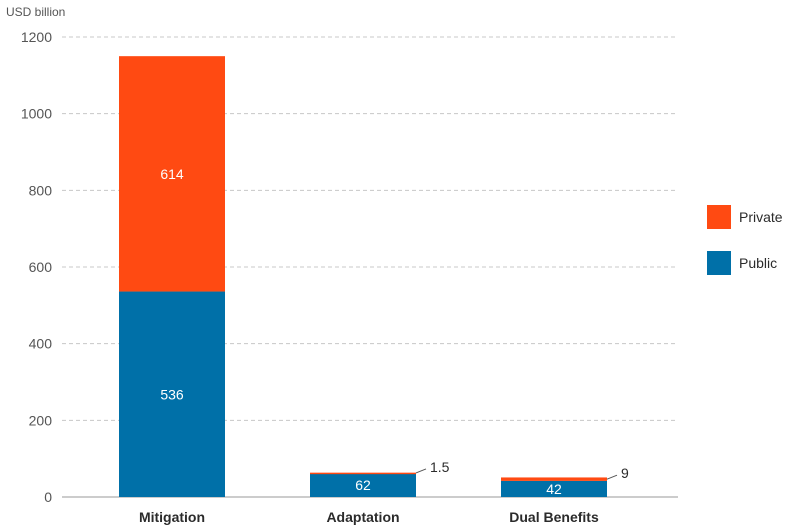 The height and width of the screenshot is (526, 791). I want to click on legend-label-public: Public, so click(758, 263).